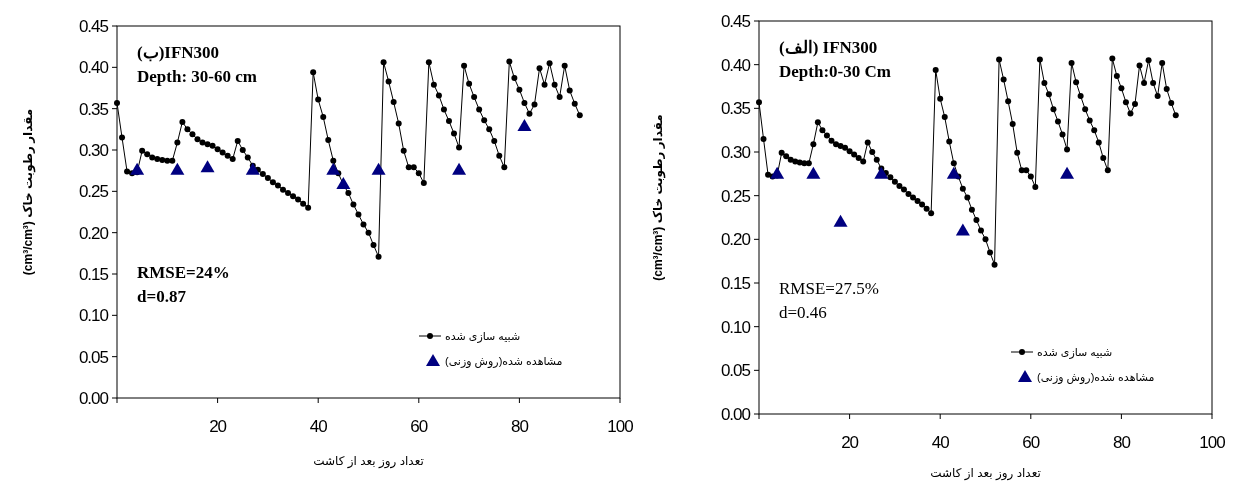 Image resolution: width=1236 pixels, height=499 pixels. Describe the element at coordinates (197, 76) in the screenshot. I see `annotation: Depth: 30-60 cm` at that location.